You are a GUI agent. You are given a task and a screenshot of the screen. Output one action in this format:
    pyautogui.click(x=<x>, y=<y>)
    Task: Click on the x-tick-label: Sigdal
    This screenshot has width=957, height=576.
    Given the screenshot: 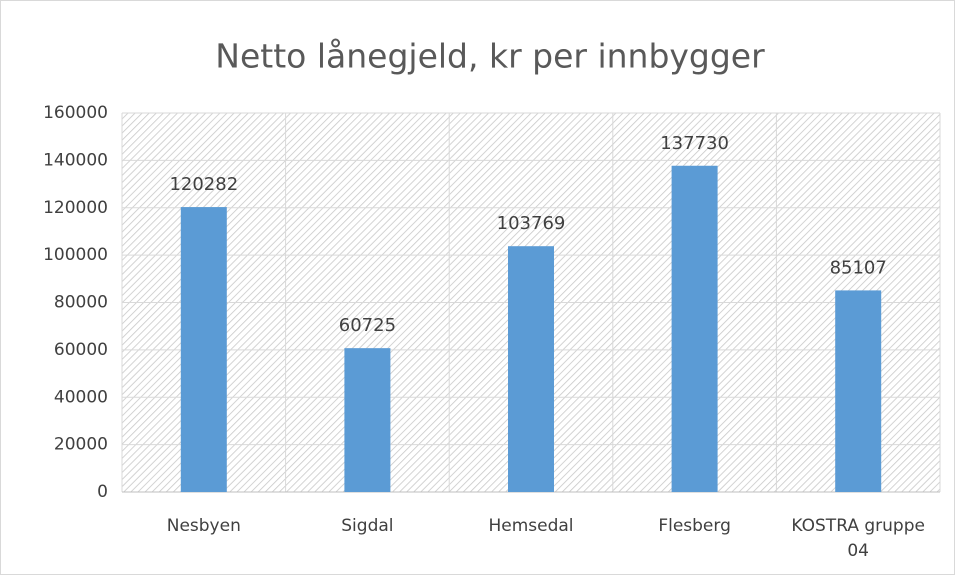 What is the action you would take?
    pyautogui.click(x=367, y=526)
    